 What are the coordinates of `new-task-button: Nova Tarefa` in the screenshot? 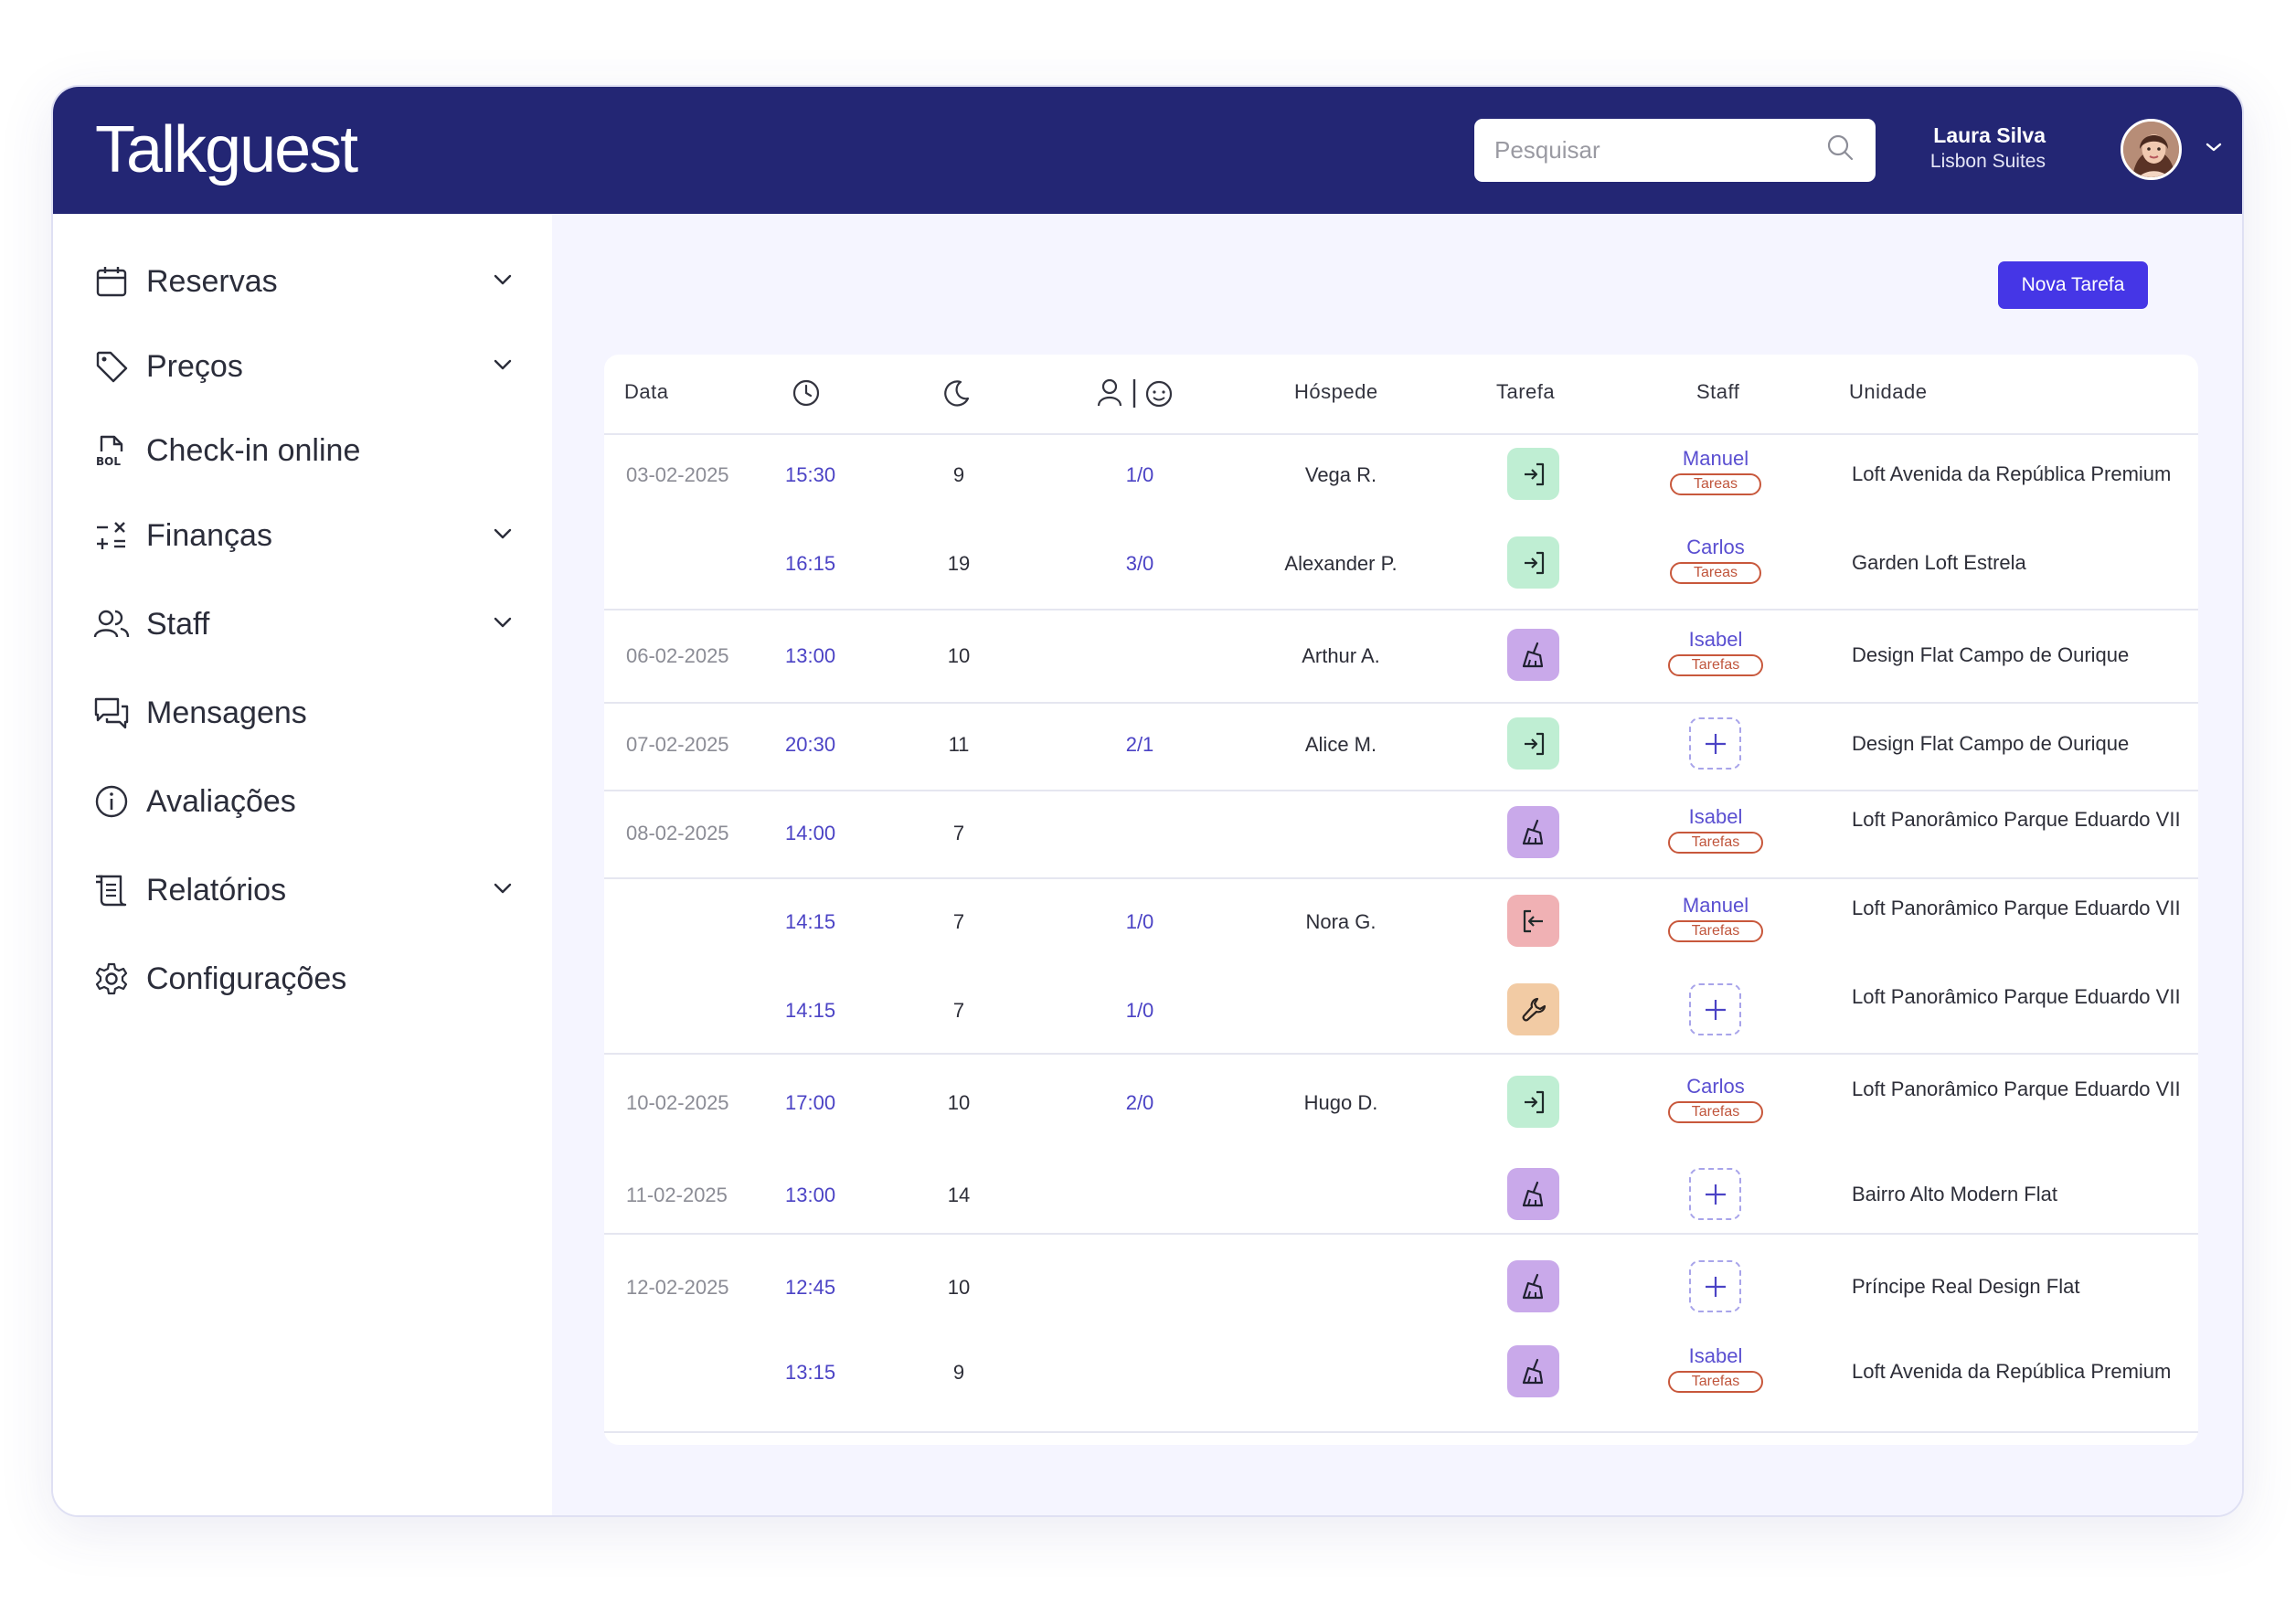 It's located at (2073, 285).